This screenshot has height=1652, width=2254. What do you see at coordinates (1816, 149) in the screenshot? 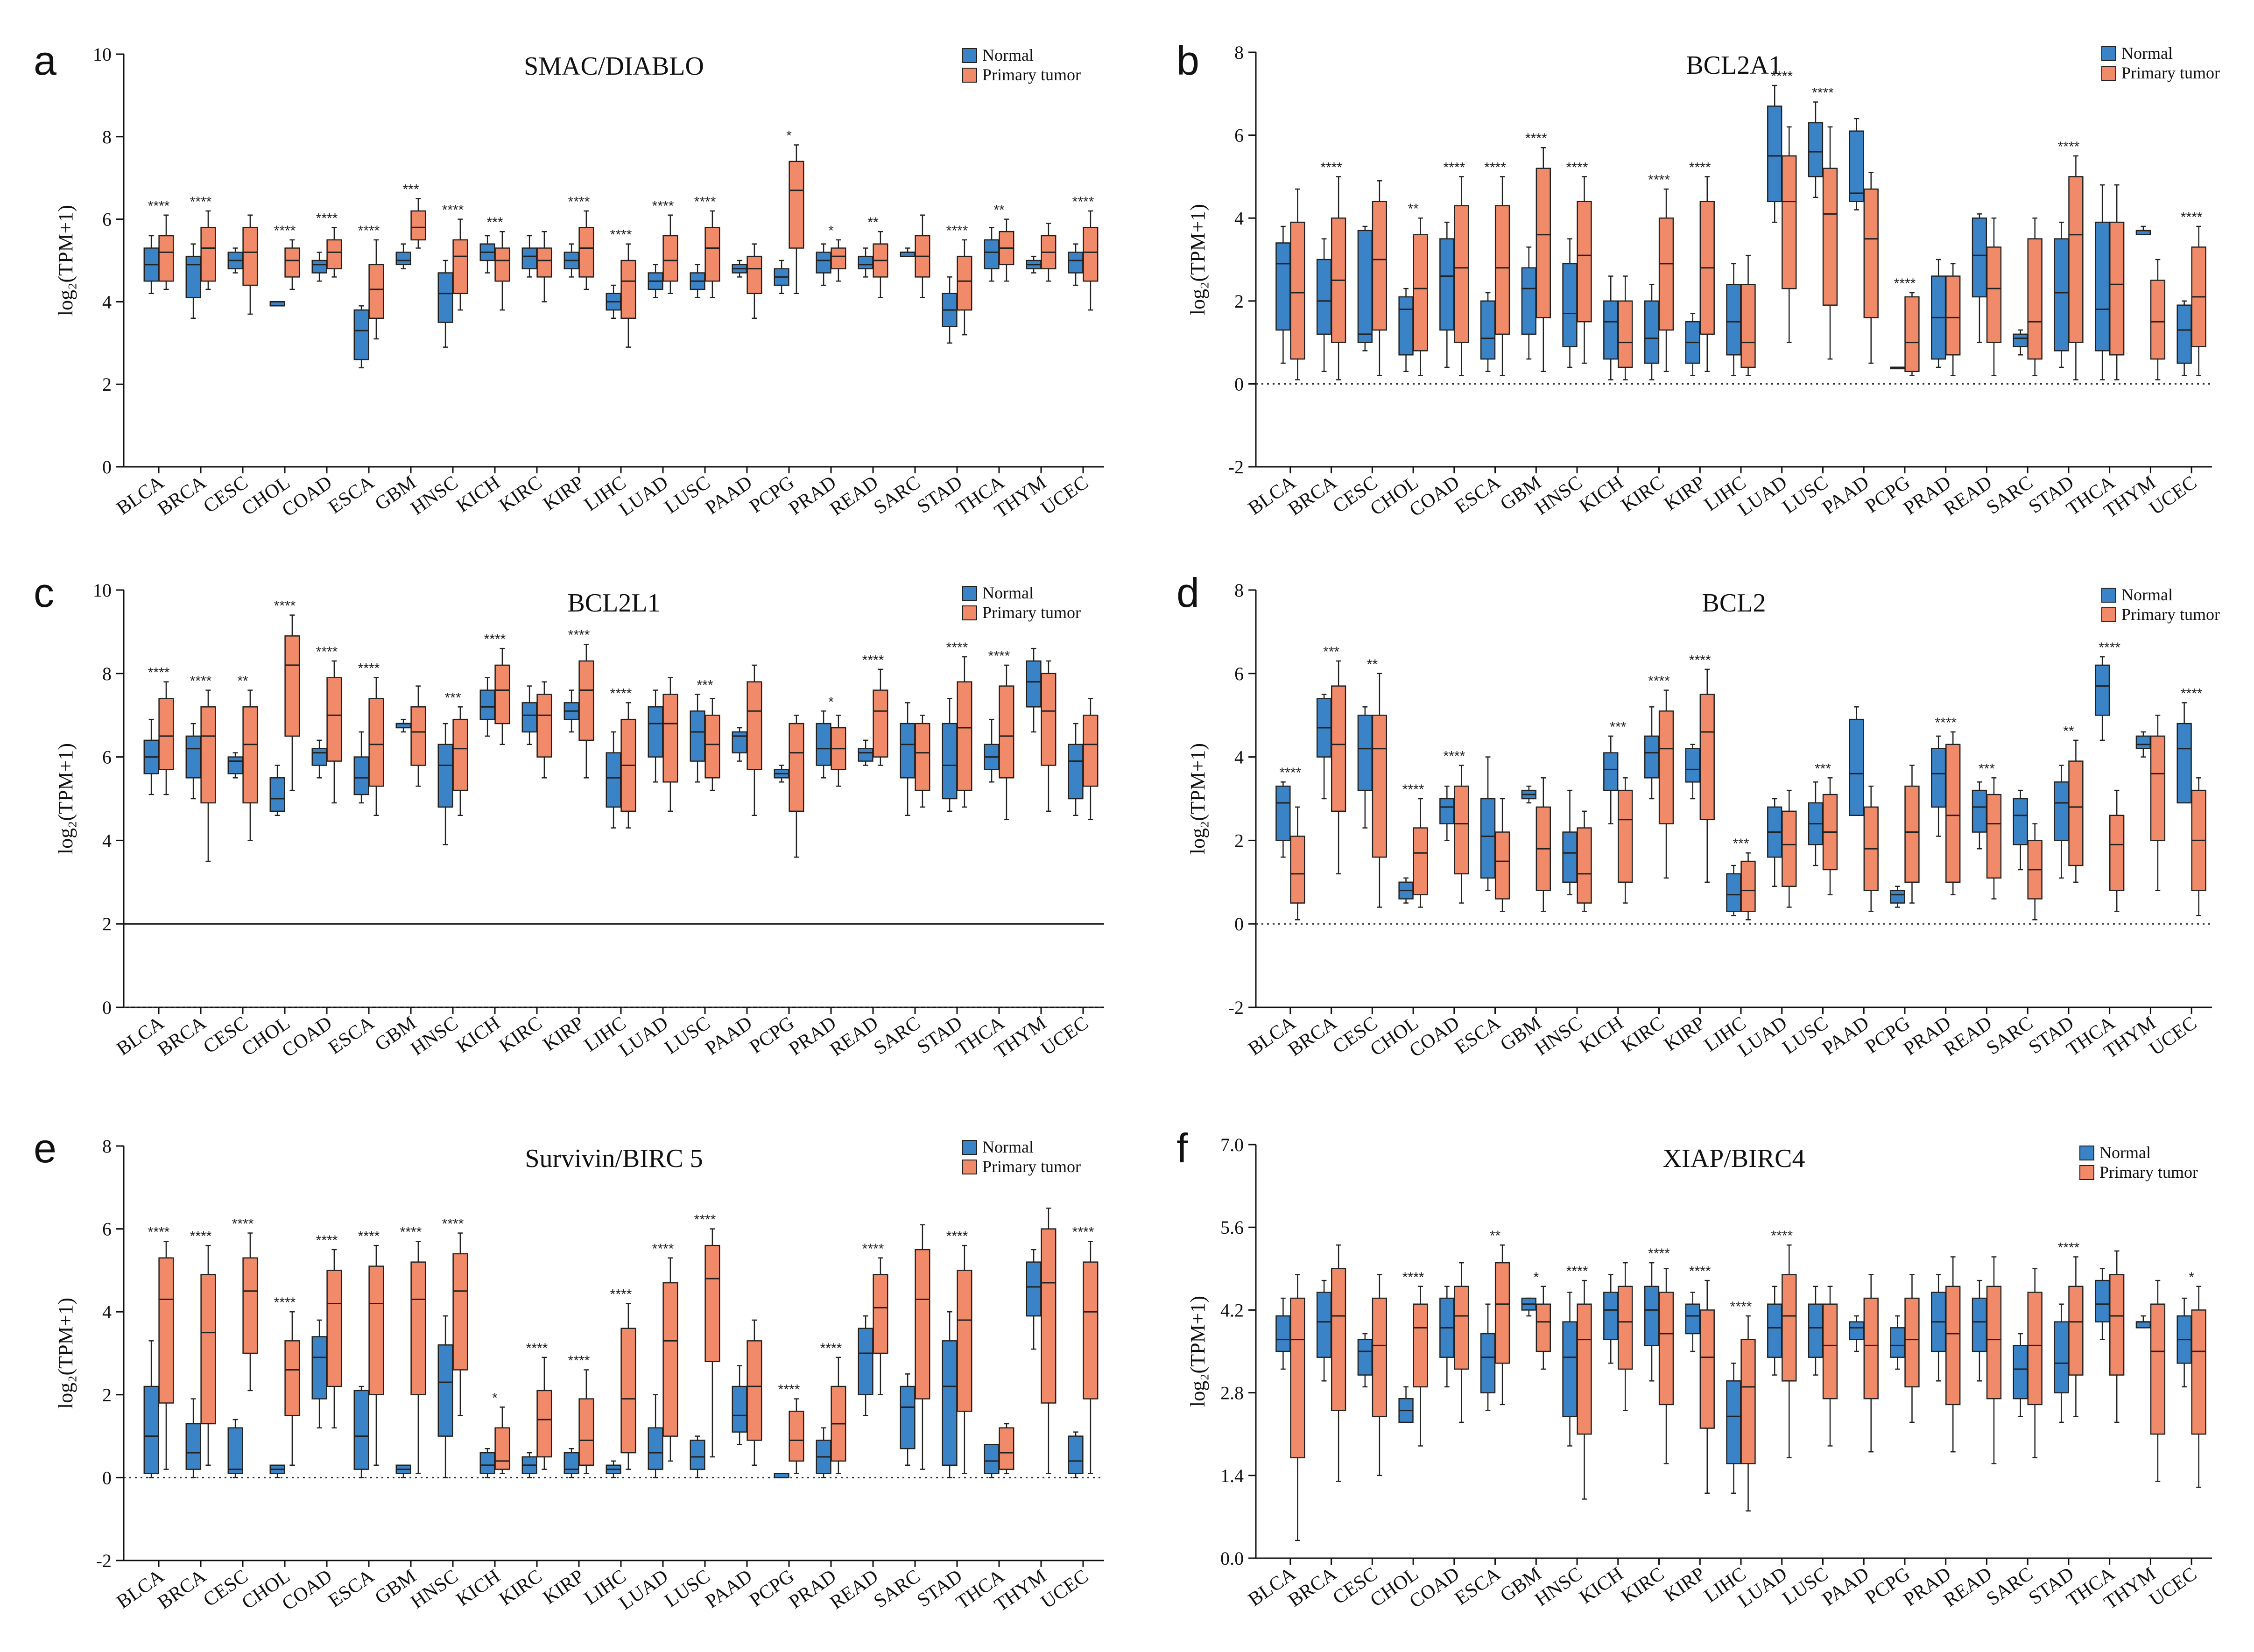
I see `box-normal-lusc` at bounding box center [1816, 149].